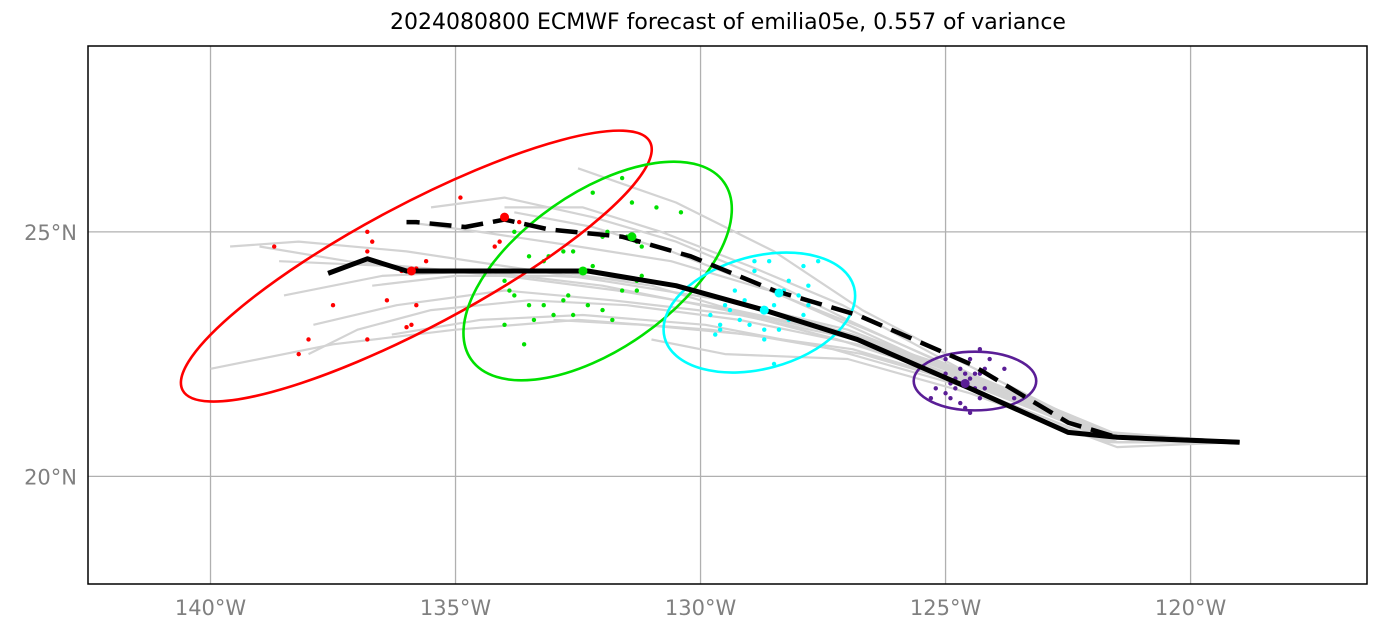  I want to click on x-tick-label-4: 120°W, so click(1191, 608).